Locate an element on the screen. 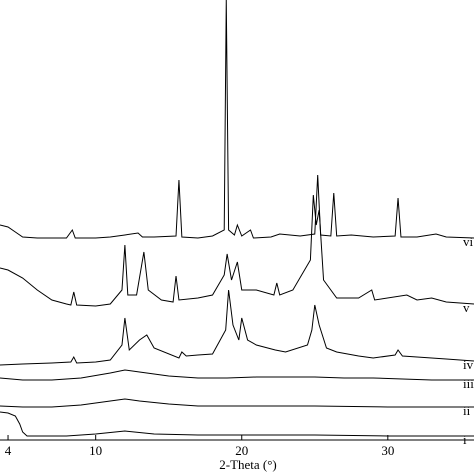 Image resolution: width=474 pixels, height=474 pixels. x-axis-title: 2-Theta (°) is located at coordinates (248, 464).